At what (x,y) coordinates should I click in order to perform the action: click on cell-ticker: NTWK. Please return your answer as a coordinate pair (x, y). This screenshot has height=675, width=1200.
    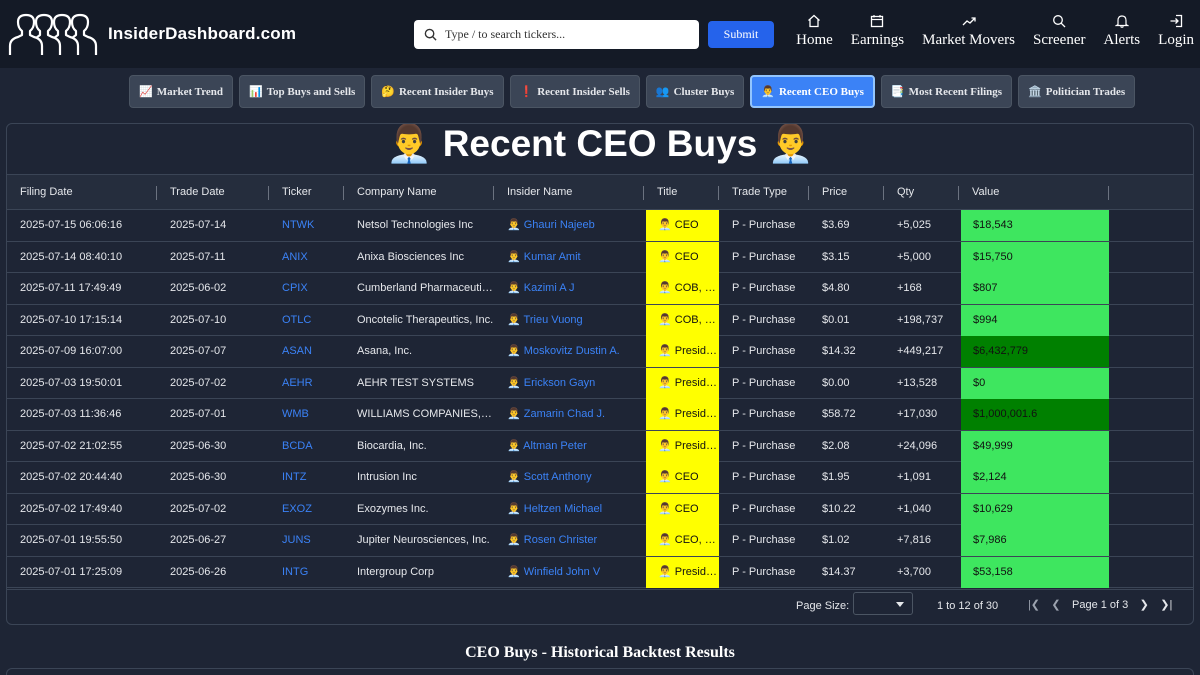
    Looking at the image, I should click on (298, 225).